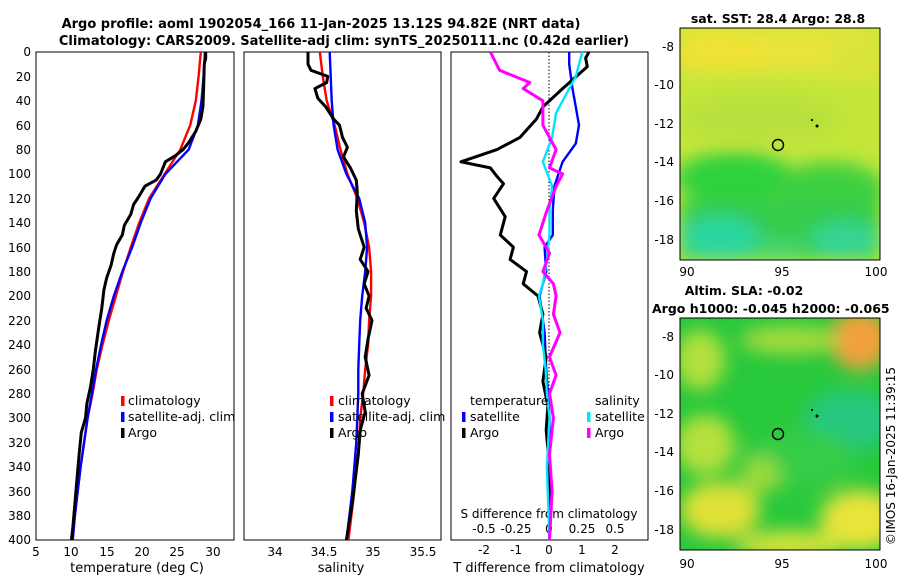 This screenshot has width=900, height=580. What do you see at coordinates (23, 126) in the screenshot?
I see `depth-tick: 60` at bounding box center [23, 126].